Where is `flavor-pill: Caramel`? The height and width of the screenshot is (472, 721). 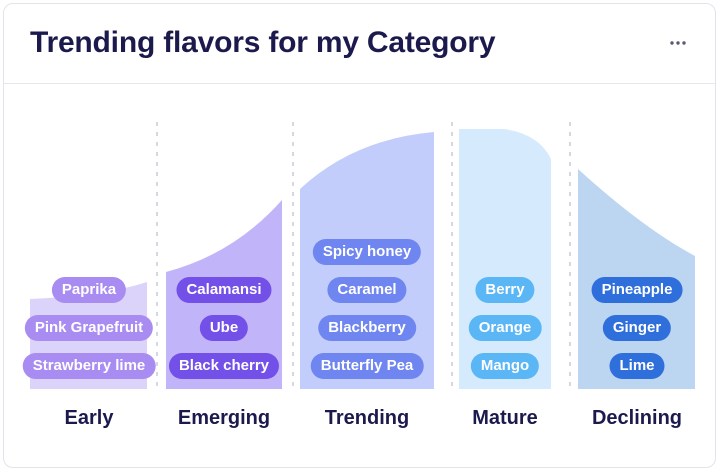
flavor-pill: Caramel is located at coordinates (367, 290).